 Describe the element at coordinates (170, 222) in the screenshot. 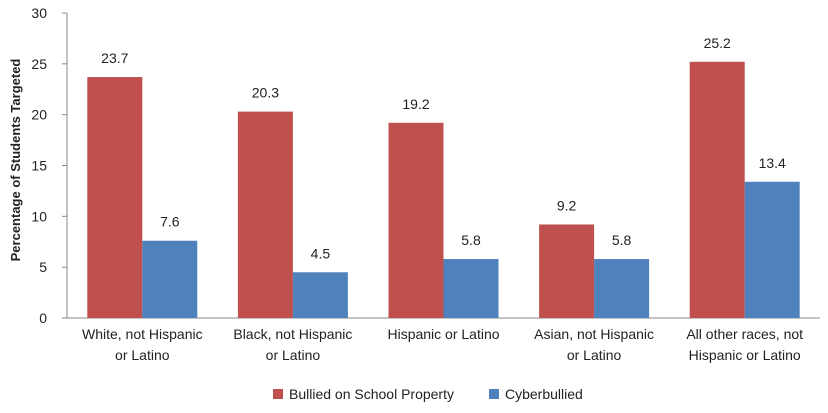

I see `data-label: 7.6` at that location.